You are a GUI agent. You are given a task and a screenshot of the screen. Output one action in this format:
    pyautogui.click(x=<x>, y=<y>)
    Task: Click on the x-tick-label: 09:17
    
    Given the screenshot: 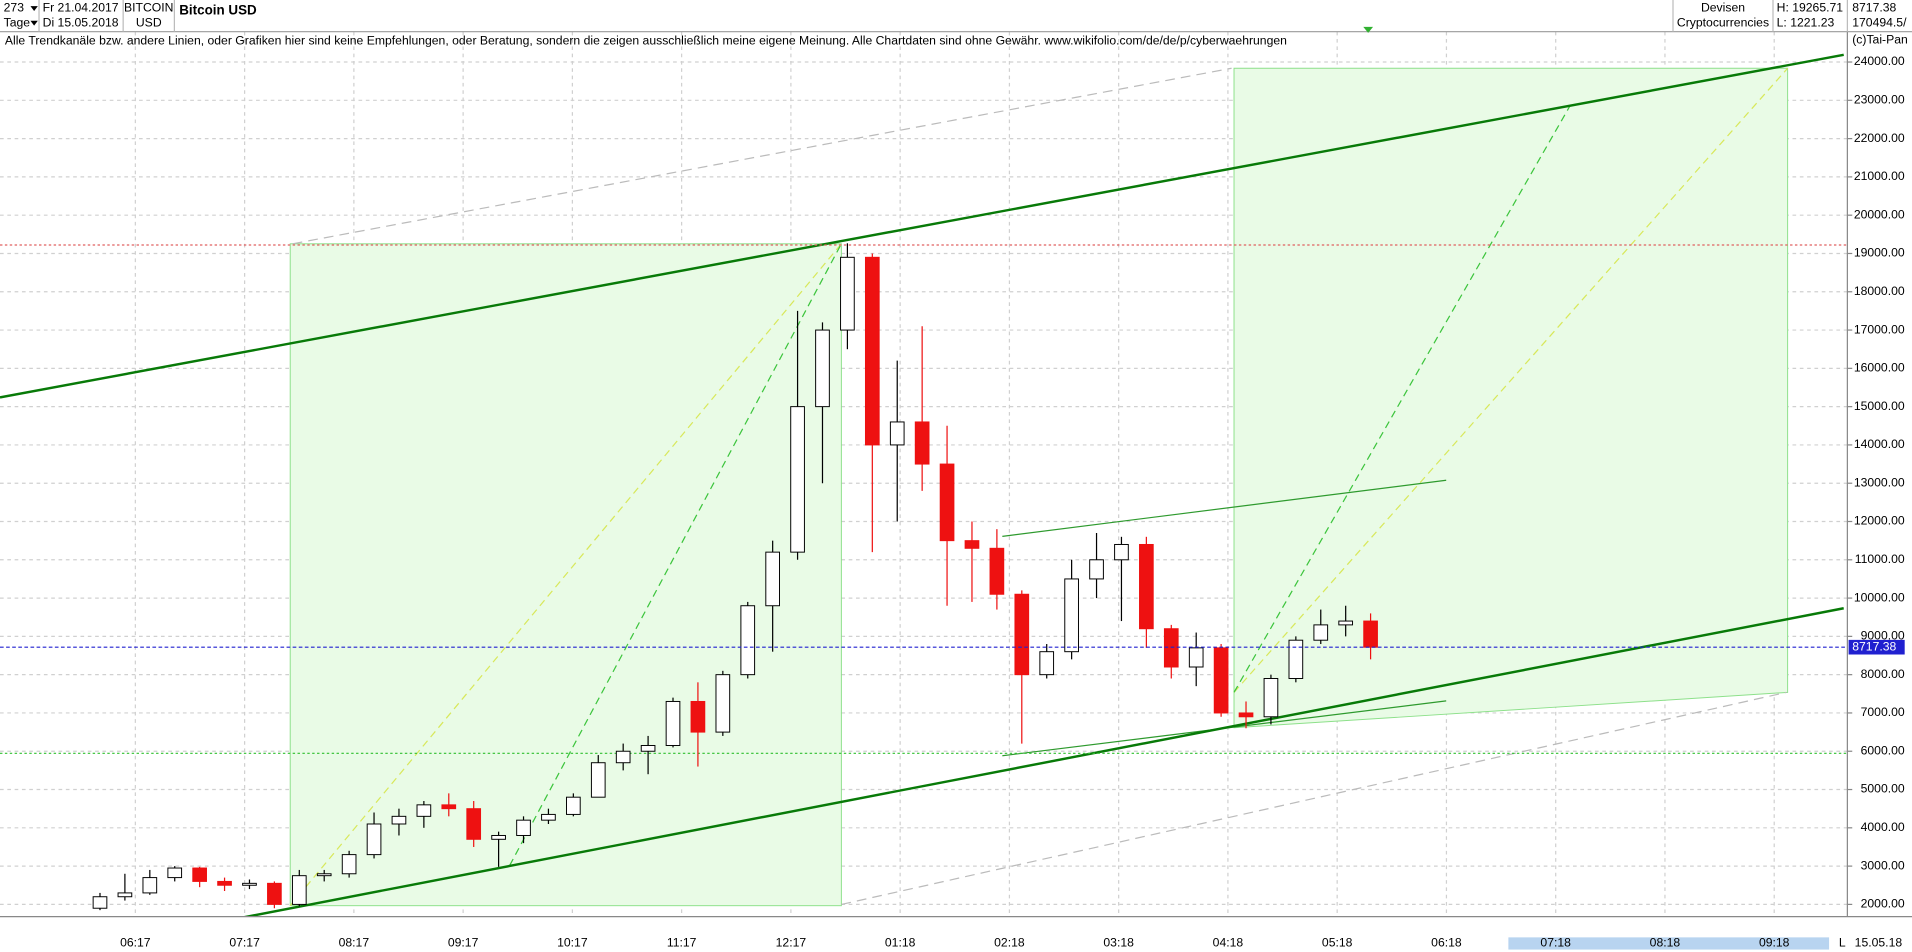 What is the action you would take?
    pyautogui.click(x=463, y=943)
    